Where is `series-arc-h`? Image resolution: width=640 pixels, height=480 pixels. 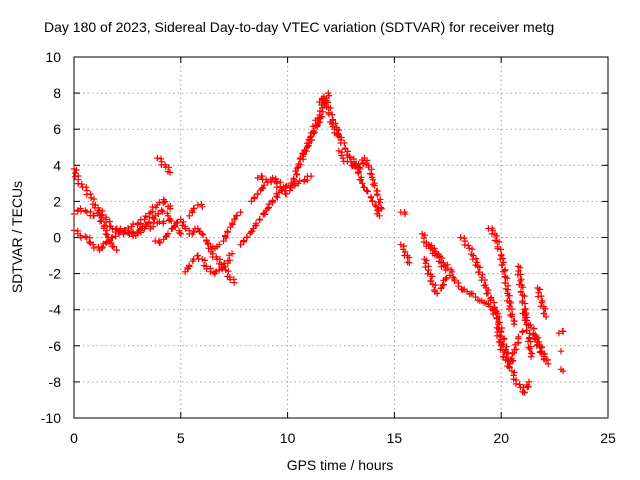 series-arc-h is located at coordinates (208, 263).